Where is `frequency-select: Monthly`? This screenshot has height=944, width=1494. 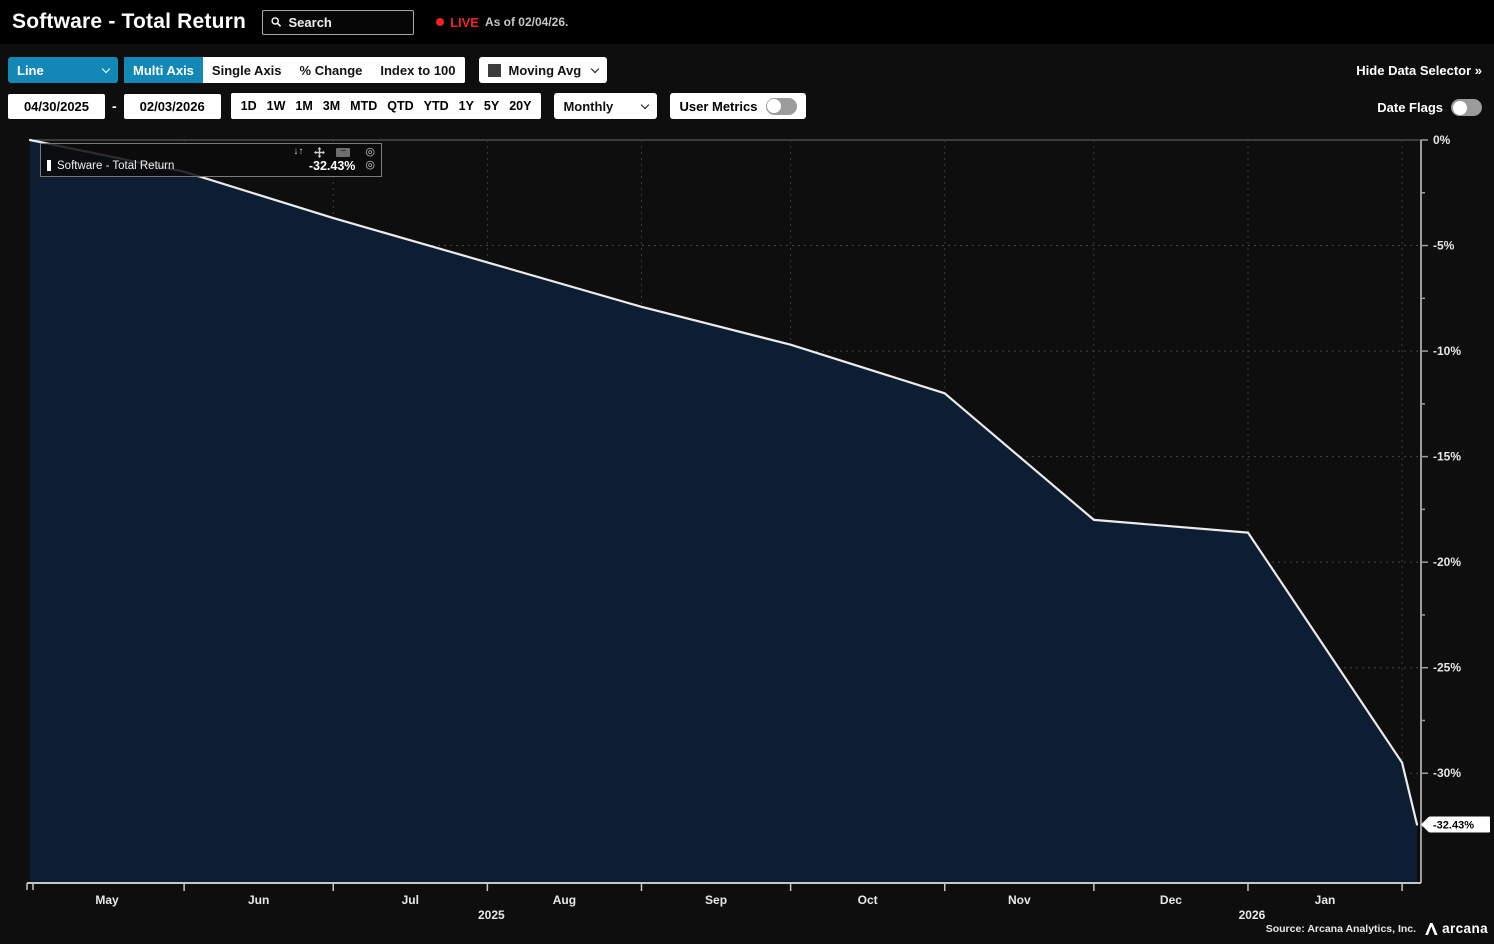
frequency-select: Monthly is located at coordinates (606, 106).